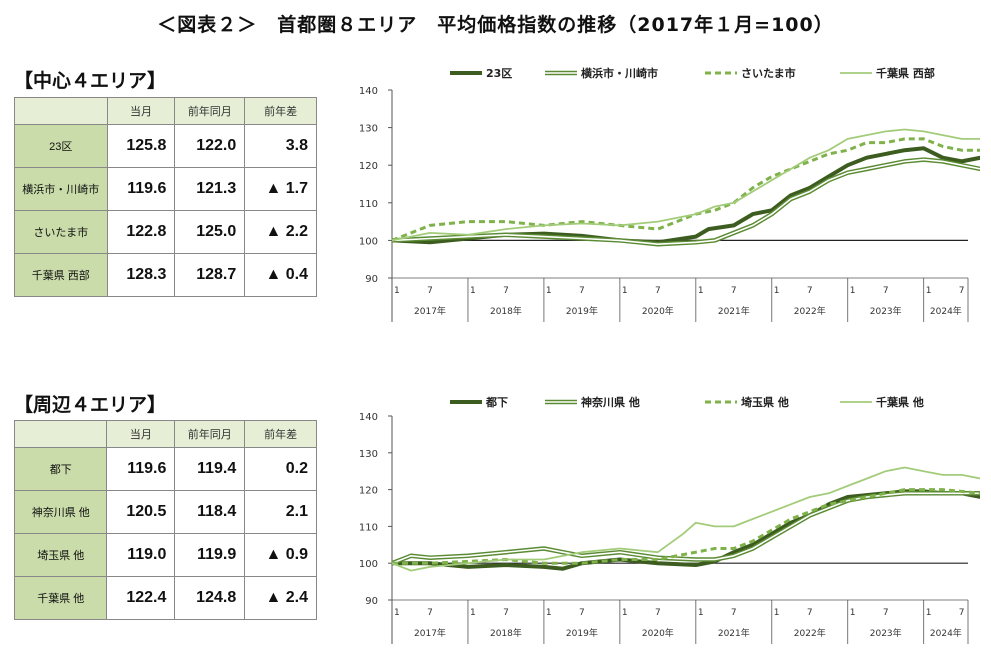  What do you see at coordinates (60, 598) in the screenshot?
I see `row-label: 千葉県 他` at bounding box center [60, 598].